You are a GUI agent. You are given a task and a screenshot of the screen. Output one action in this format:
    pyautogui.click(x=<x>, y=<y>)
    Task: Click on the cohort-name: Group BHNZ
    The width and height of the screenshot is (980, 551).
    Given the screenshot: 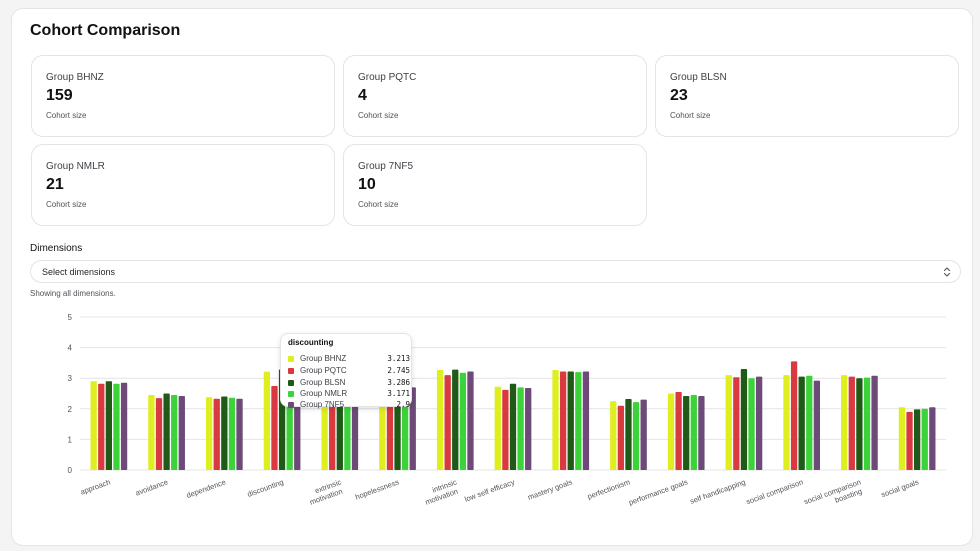 What is the action you would take?
    pyautogui.click(x=75, y=77)
    